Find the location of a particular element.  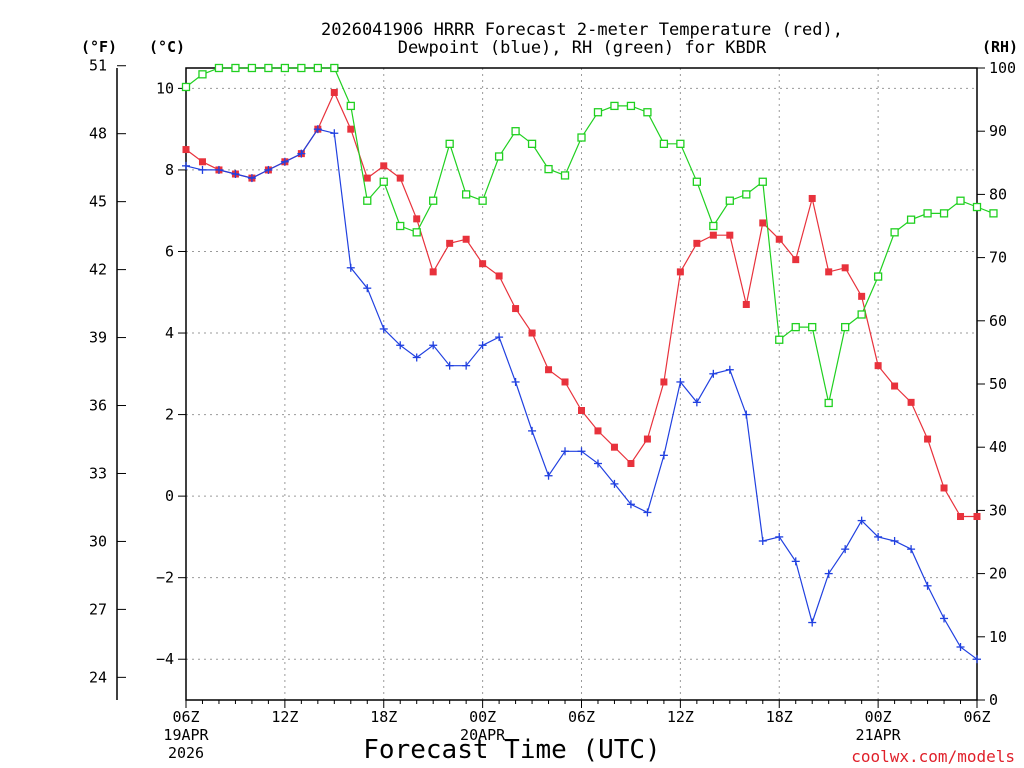

fahrenheit-tick-label: 36 is located at coordinates (98, 406).